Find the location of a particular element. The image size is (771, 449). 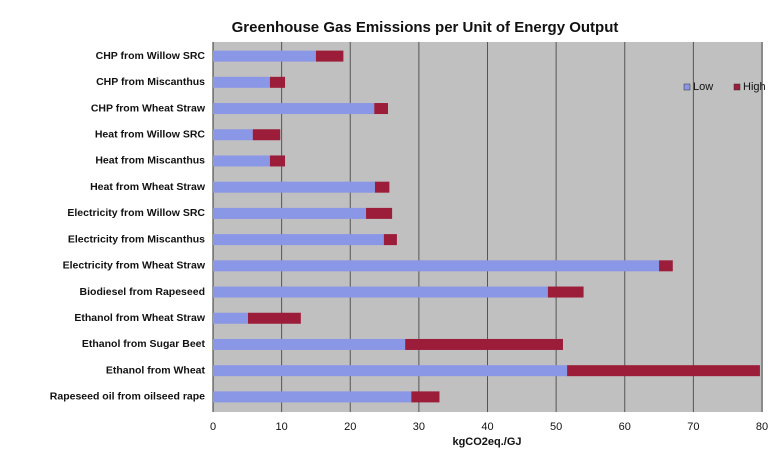

category-label: Electricity from Wheat Straw is located at coordinates (134, 266).